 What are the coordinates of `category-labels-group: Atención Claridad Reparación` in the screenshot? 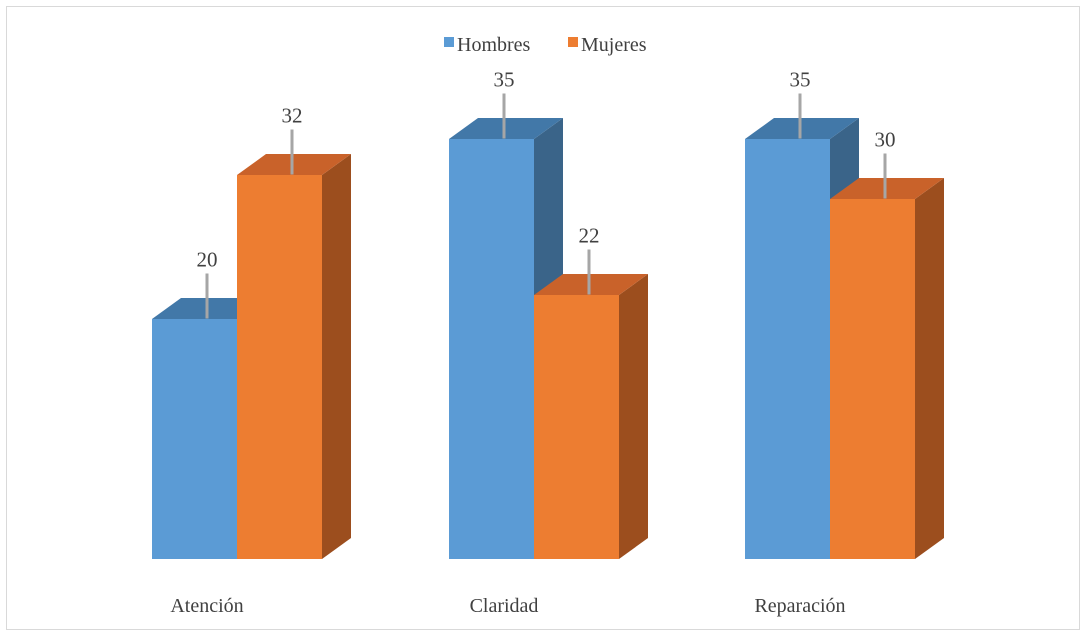 It's located at (507, 606).